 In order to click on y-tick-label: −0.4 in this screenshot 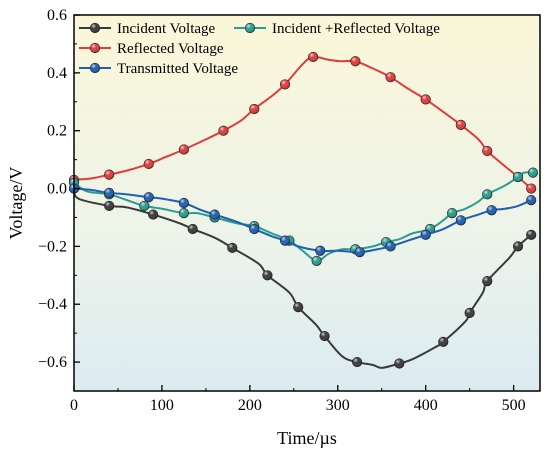, I will do `click(52, 304)`.